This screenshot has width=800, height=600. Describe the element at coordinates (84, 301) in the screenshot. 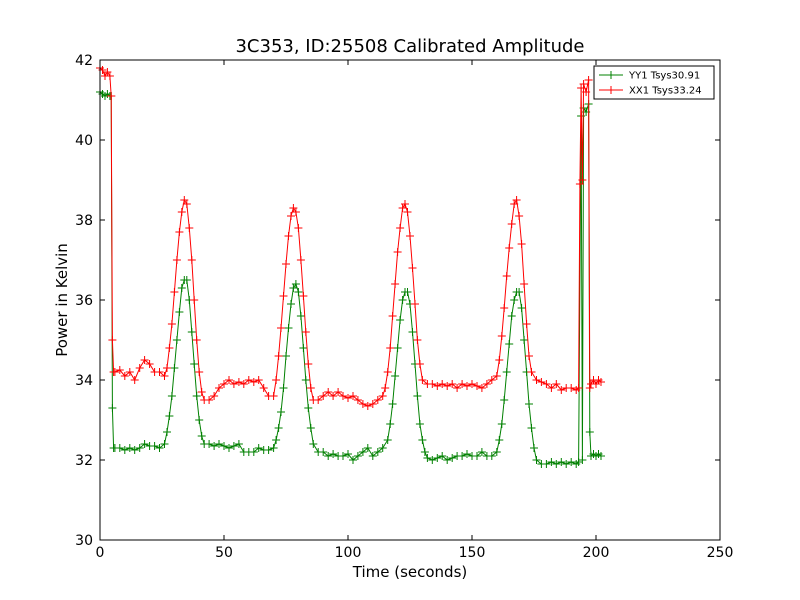

I see `y-tick-label: 36` at that location.